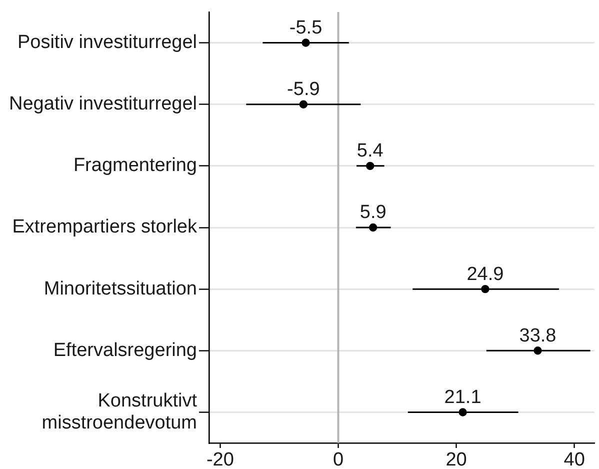 Image resolution: width=599 pixels, height=469 pixels. I want to click on y-tick-label: Positiv investiturregel, so click(107, 43).